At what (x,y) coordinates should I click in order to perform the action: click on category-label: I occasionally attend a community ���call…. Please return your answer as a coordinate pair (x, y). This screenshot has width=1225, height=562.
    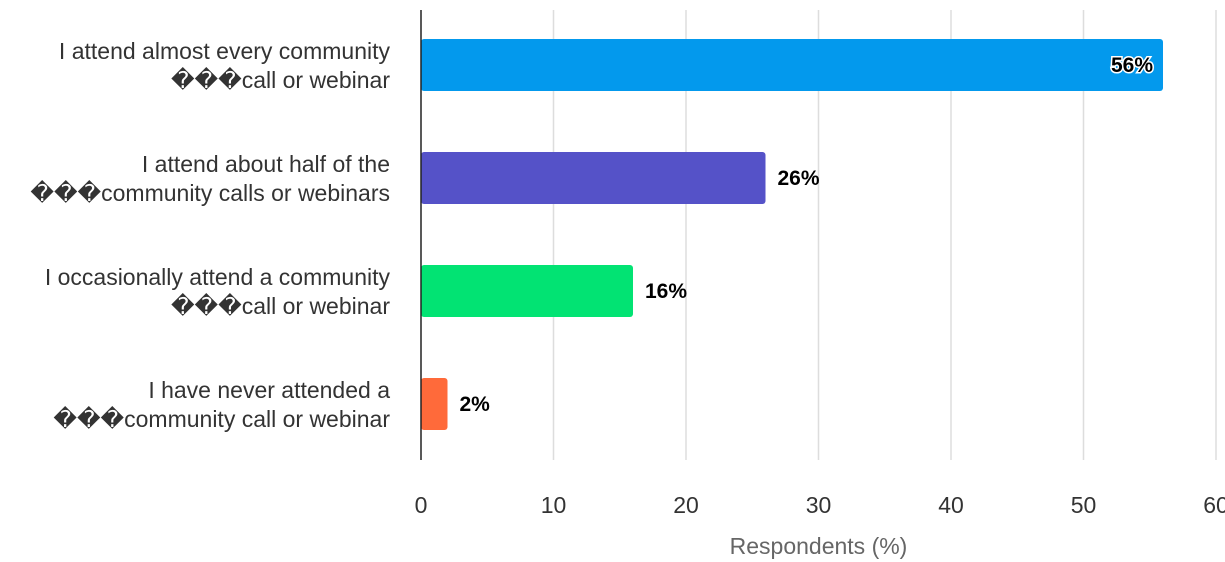
    Looking at the image, I should click on (218, 291).